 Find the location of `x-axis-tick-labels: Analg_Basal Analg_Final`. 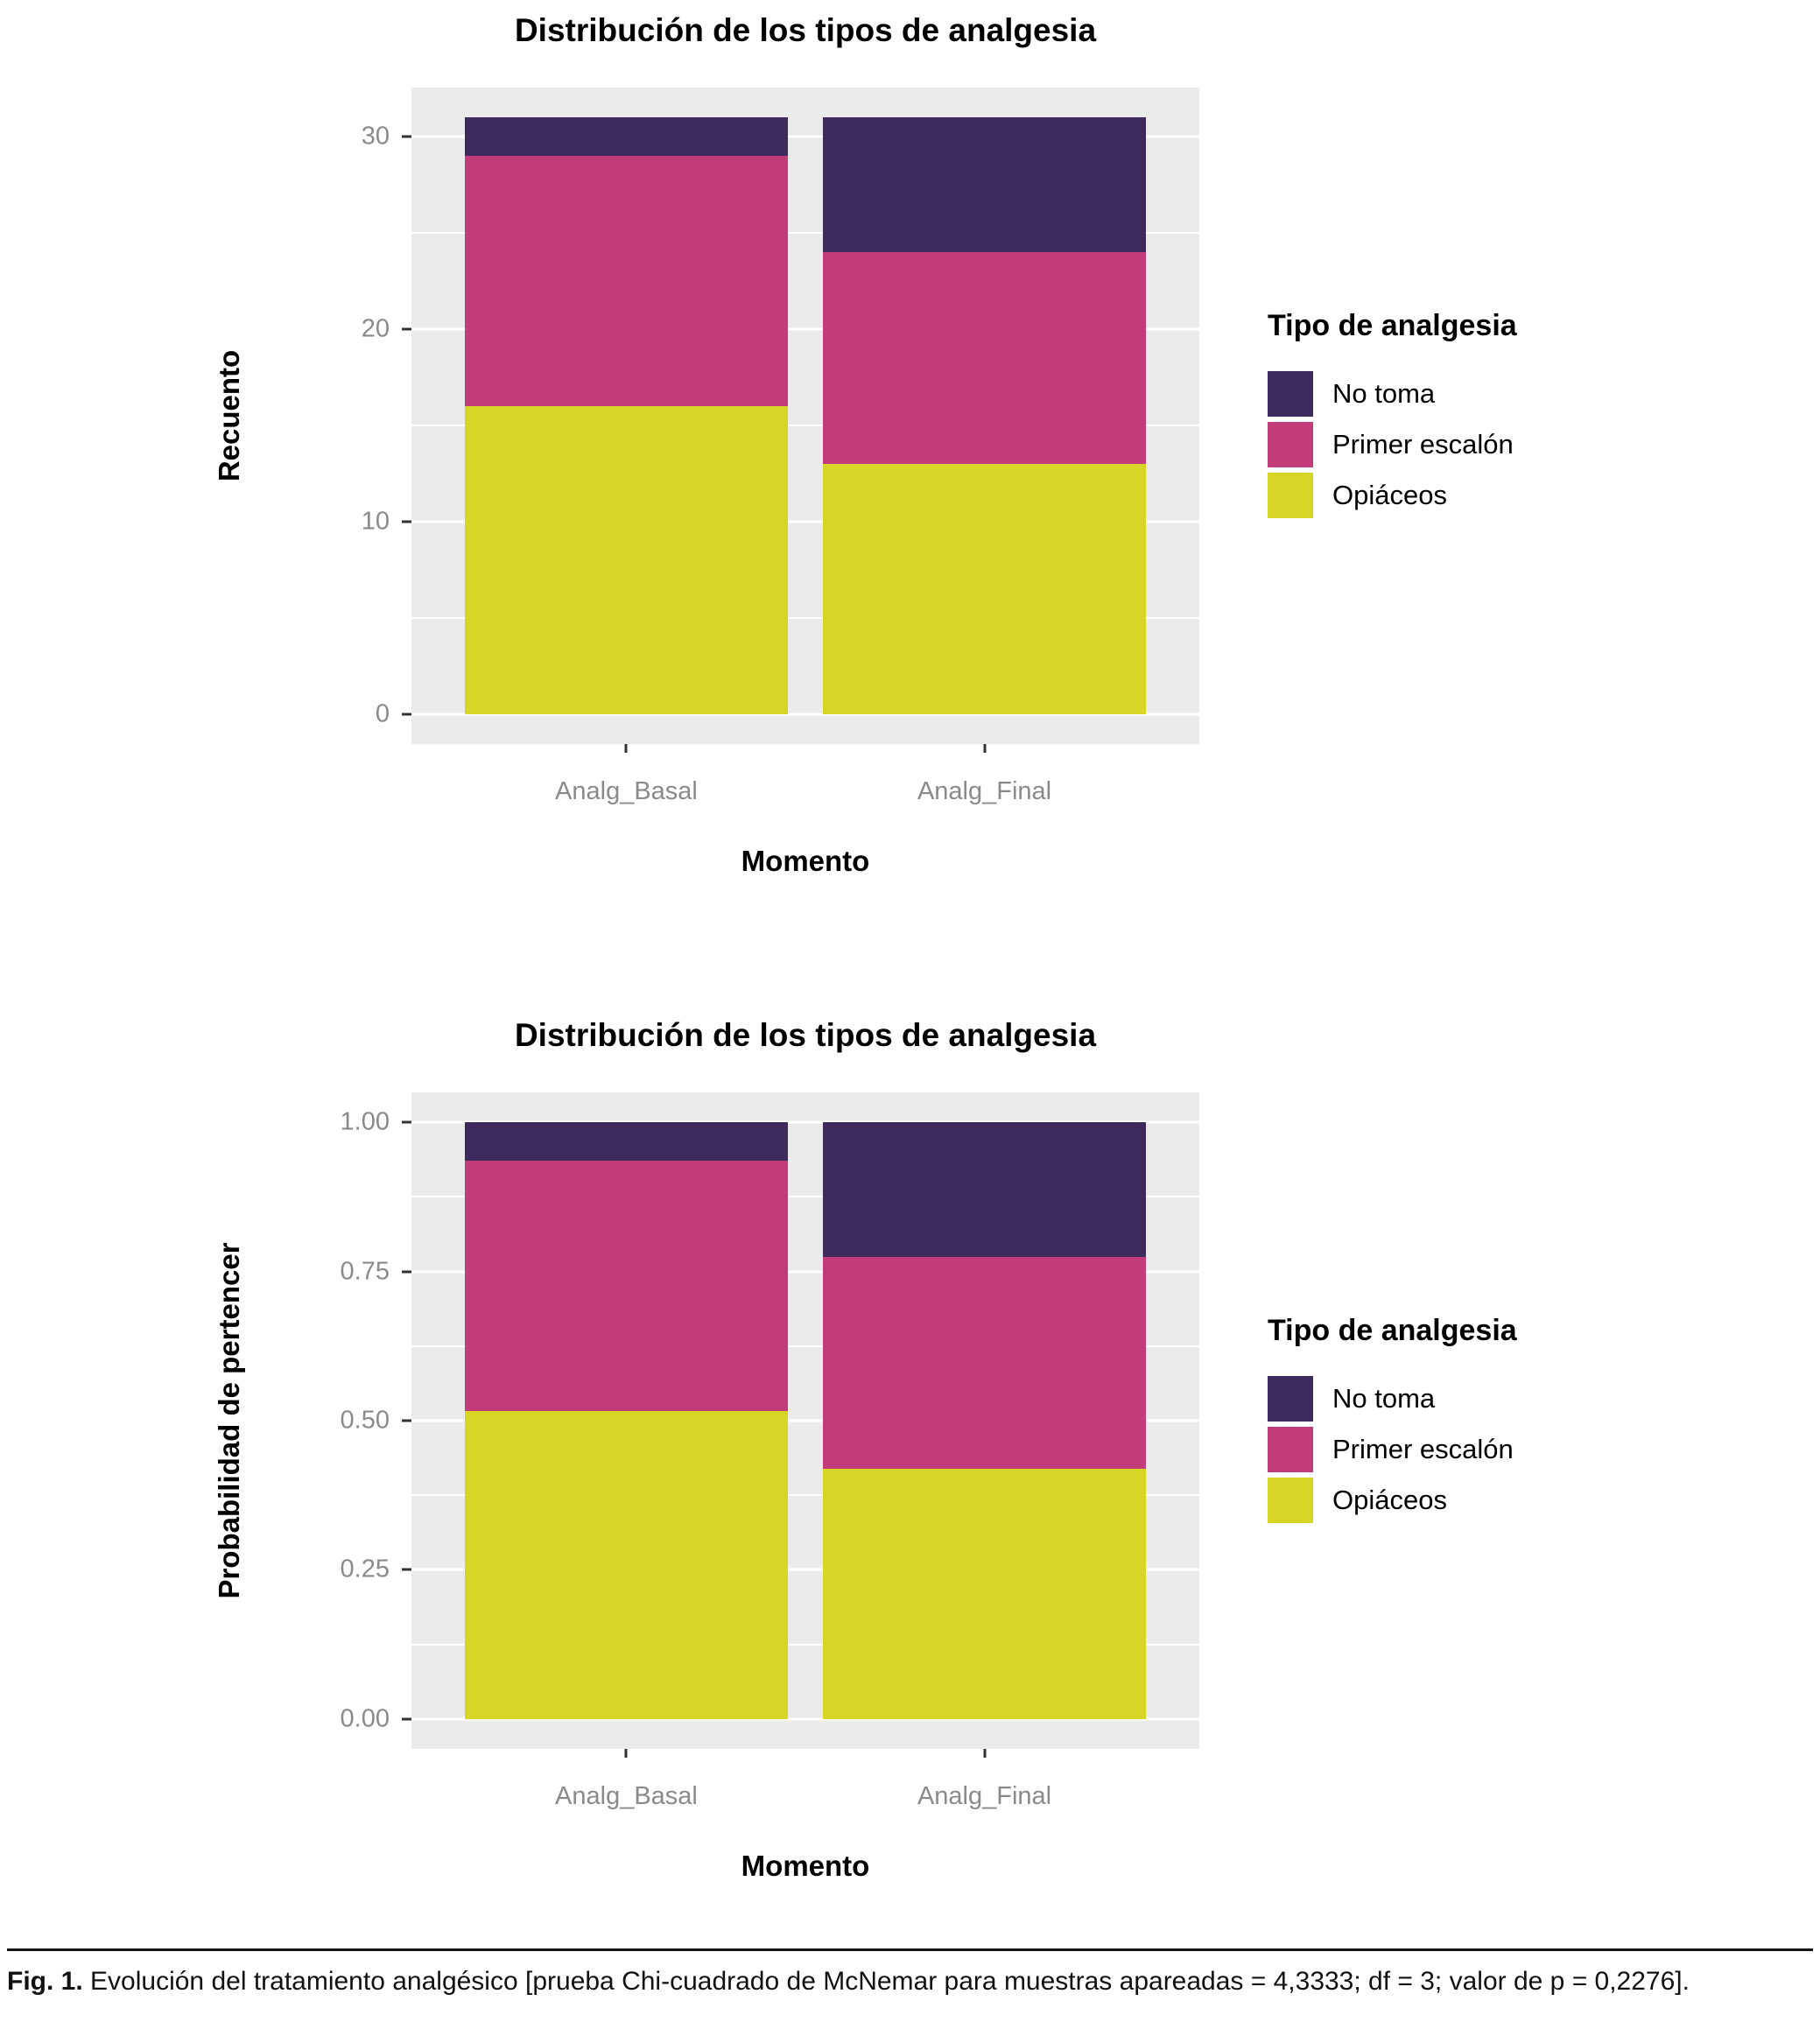

x-axis-tick-labels: Analg_Basal Analg_Final is located at coordinates (805, 795).